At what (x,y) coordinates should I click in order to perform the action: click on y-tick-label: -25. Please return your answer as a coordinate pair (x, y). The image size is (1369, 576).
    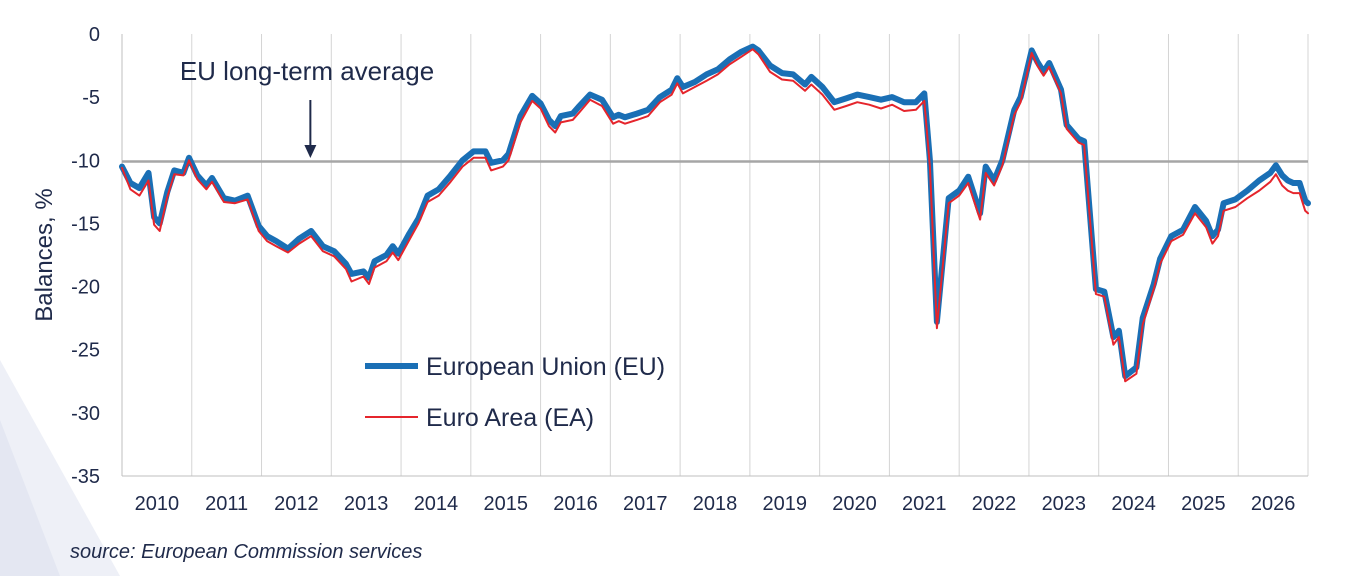
    Looking at the image, I should click on (85, 351).